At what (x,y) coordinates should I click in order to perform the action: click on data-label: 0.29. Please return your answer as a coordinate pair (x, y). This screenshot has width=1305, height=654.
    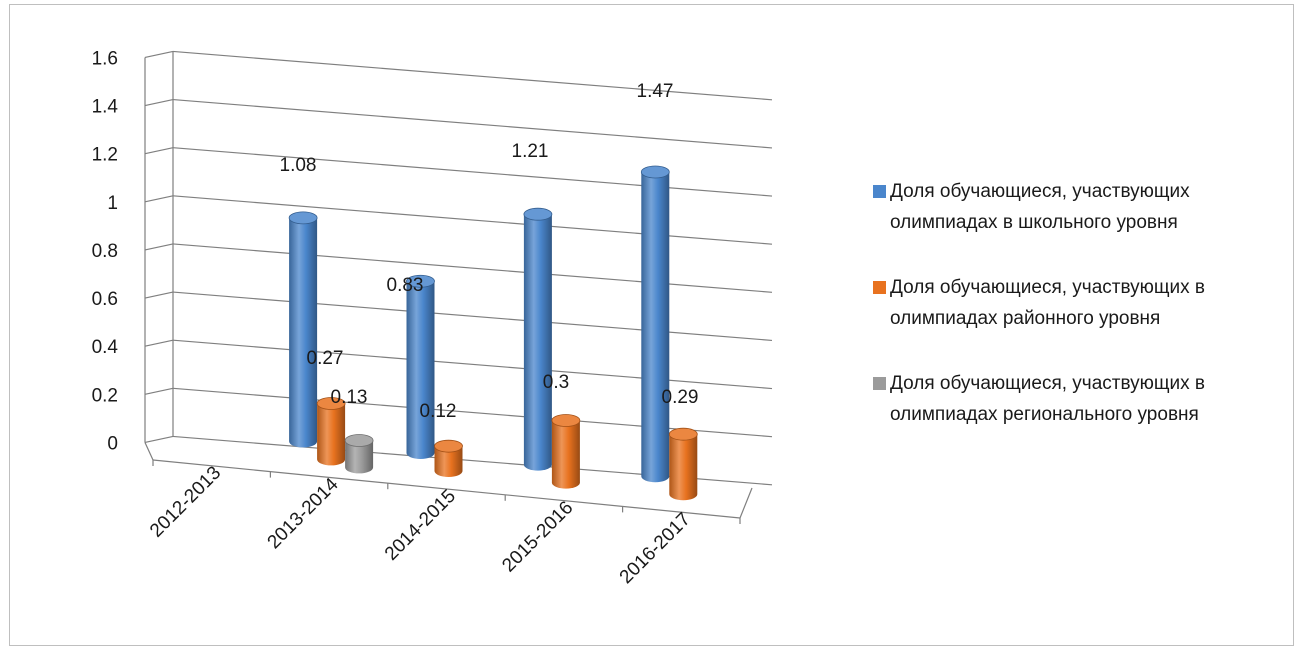
    Looking at the image, I should click on (680, 397).